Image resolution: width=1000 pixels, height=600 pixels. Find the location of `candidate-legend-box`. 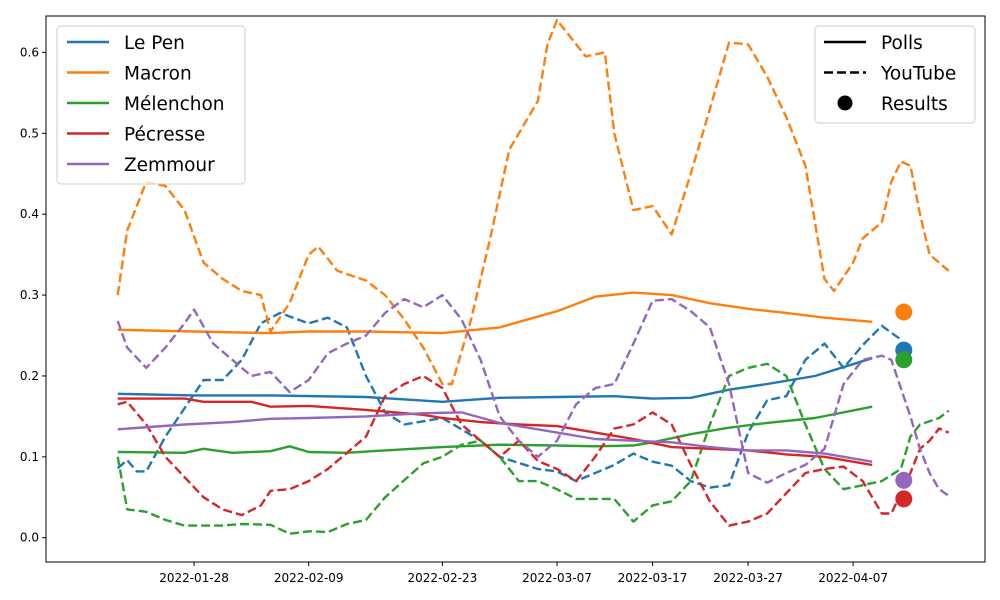

candidate-legend-box is located at coordinates (151, 105).